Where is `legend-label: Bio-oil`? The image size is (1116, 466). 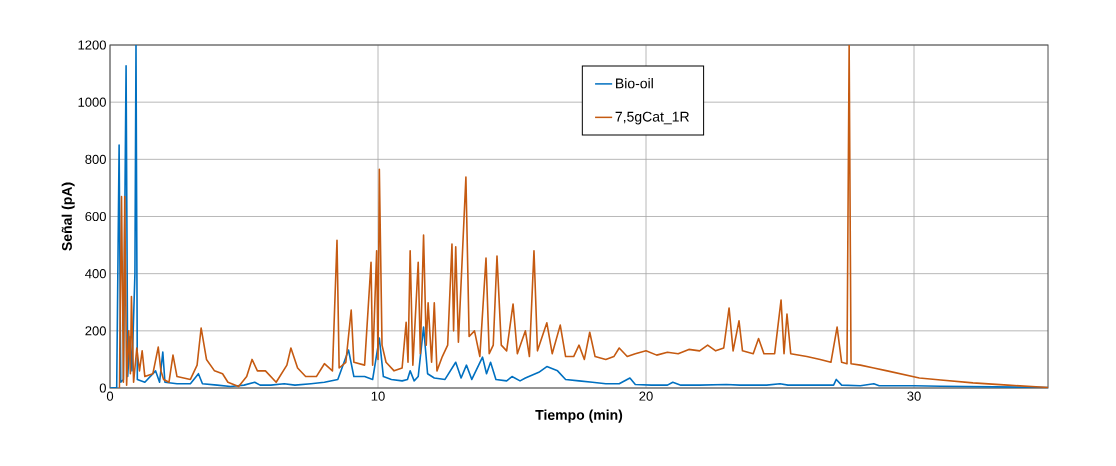 legend-label: Bio-oil is located at coordinates (634, 83).